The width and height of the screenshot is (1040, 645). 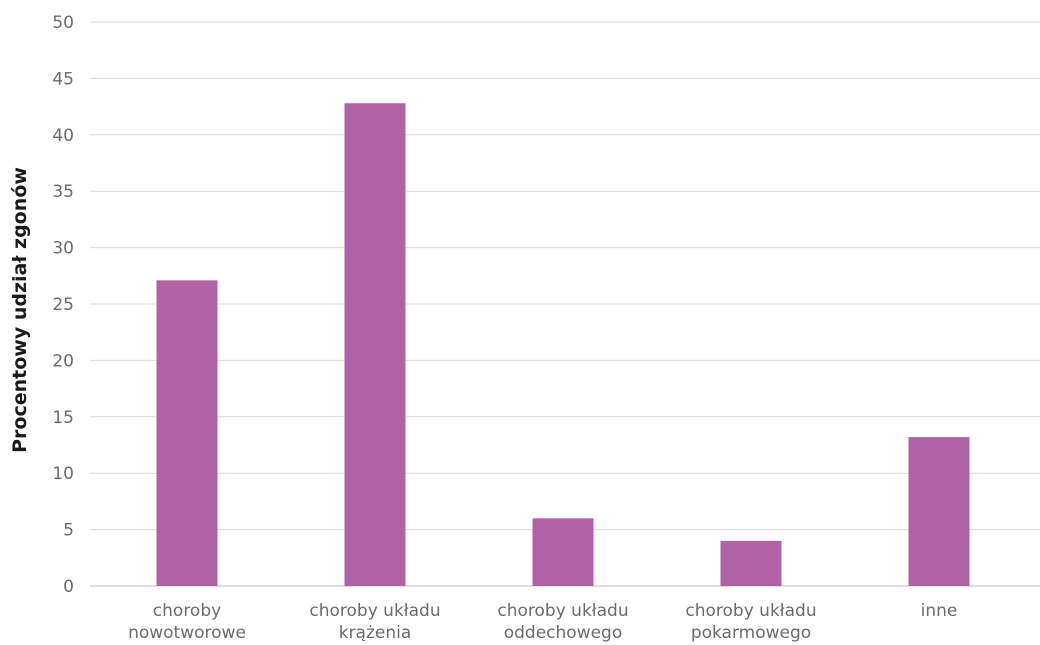 I want to click on y-tick-label: 40, so click(x=63, y=136).